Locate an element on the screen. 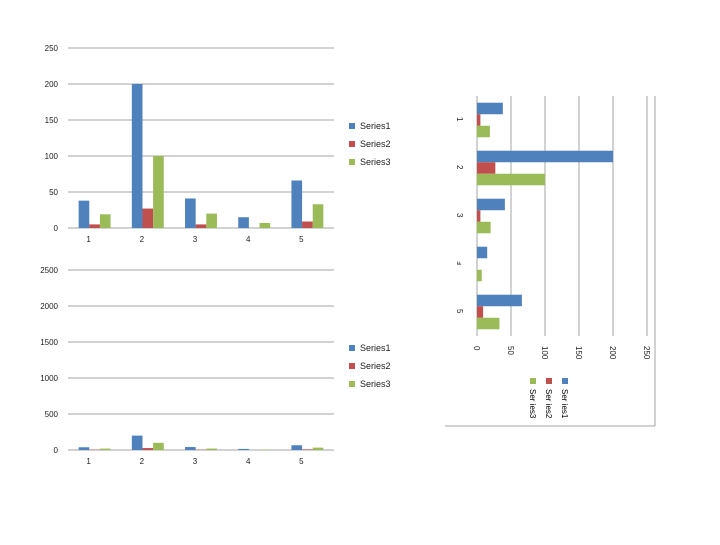 The height and width of the screenshot is (545, 720). chart2-ytick-label: 0 is located at coordinates (56, 450).